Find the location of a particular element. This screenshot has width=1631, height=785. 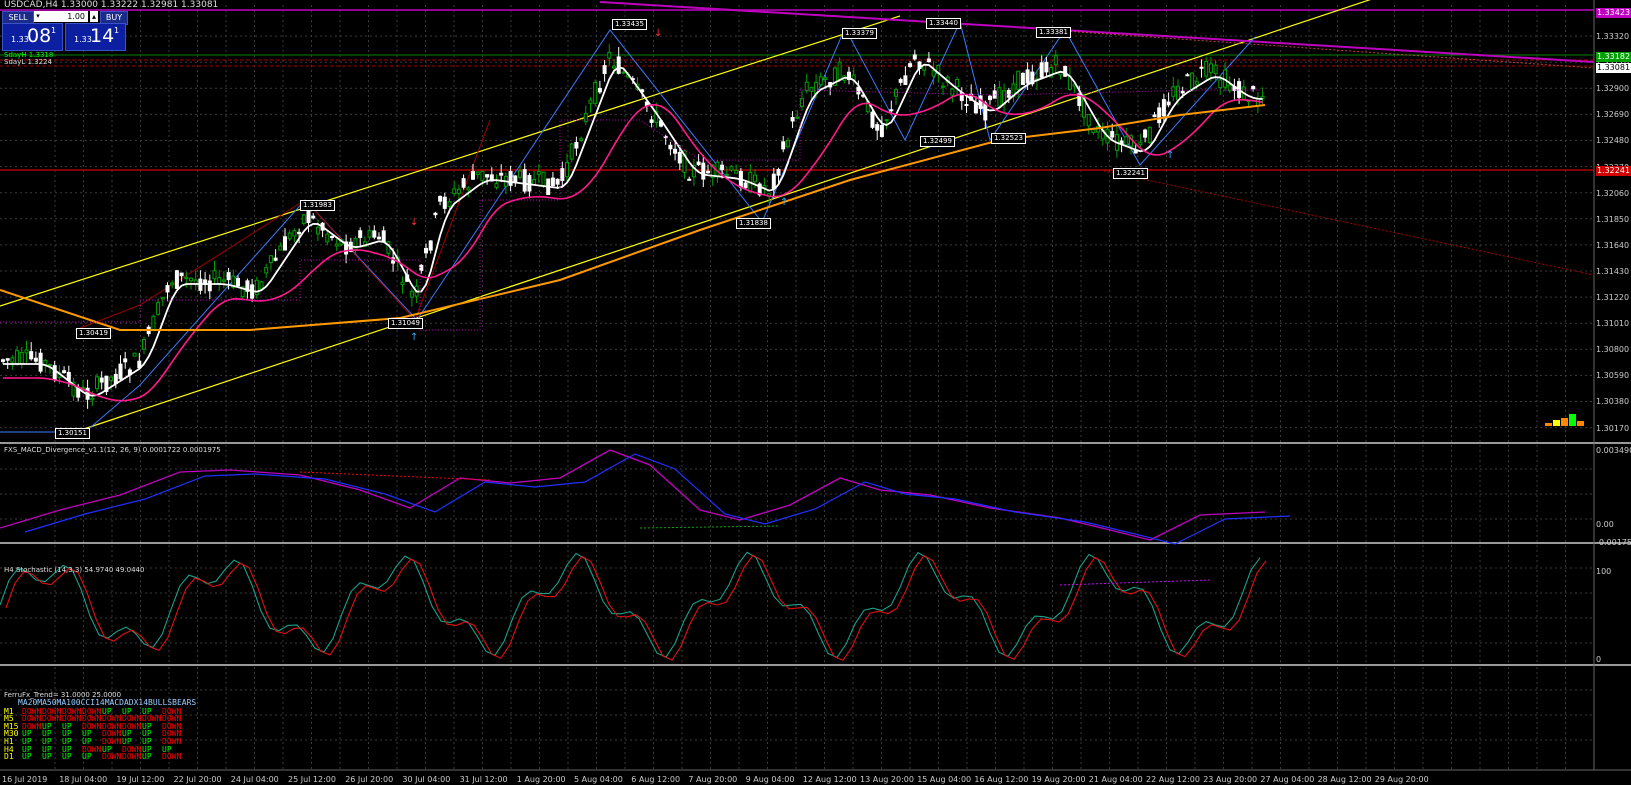

trend-title: FerruFx_Trend= 31.0000 25.0000 is located at coordinates (63, 695).